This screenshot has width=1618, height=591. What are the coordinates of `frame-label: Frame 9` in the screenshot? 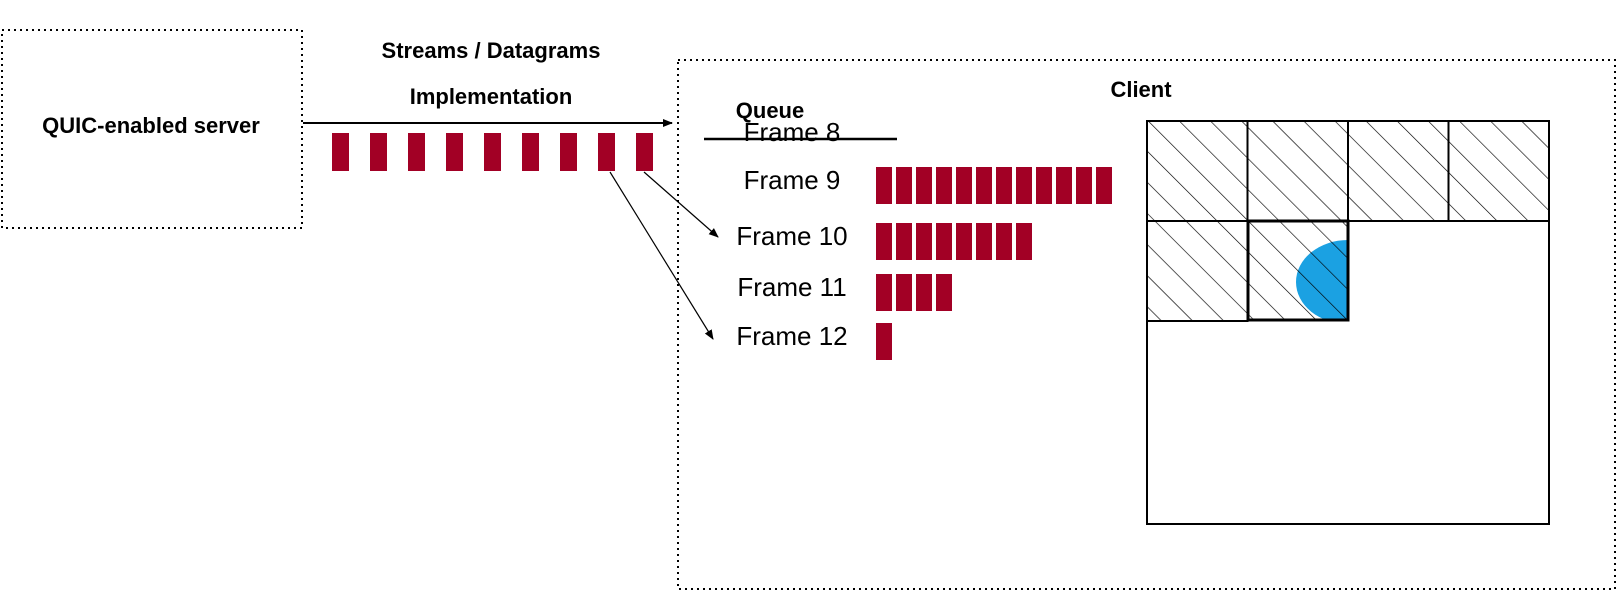 It's located at (792, 180).